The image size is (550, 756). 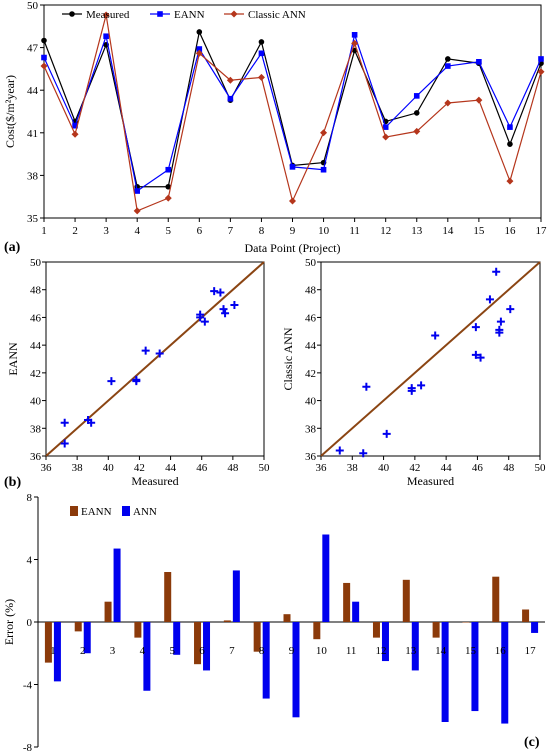 I want to click on x-tick-label: 16, so click(x=510, y=231).